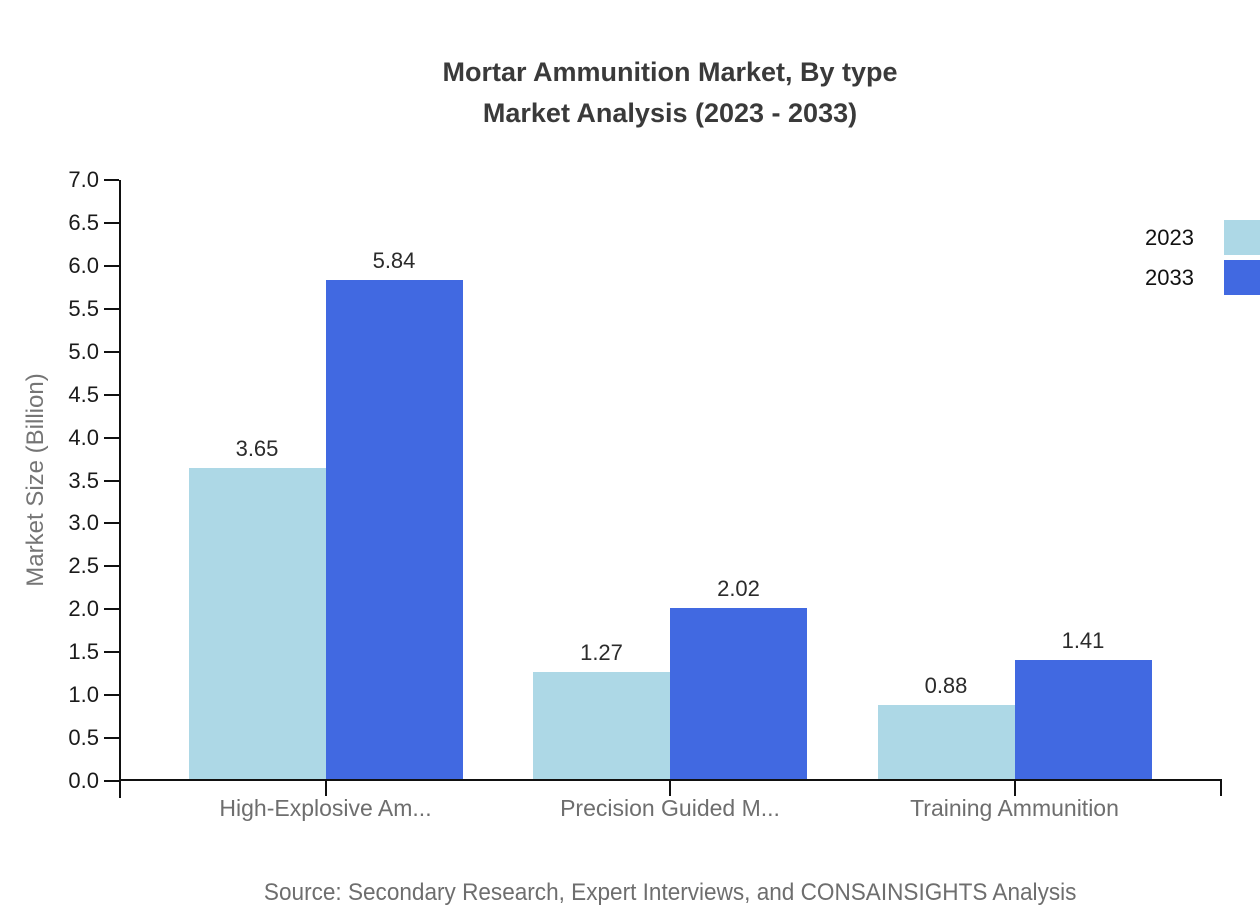 Image resolution: width=1260 pixels, height=920 pixels. Describe the element at coordinates (1221, 787) in the screenshot. I see `x-axis-end-tick` at that location.